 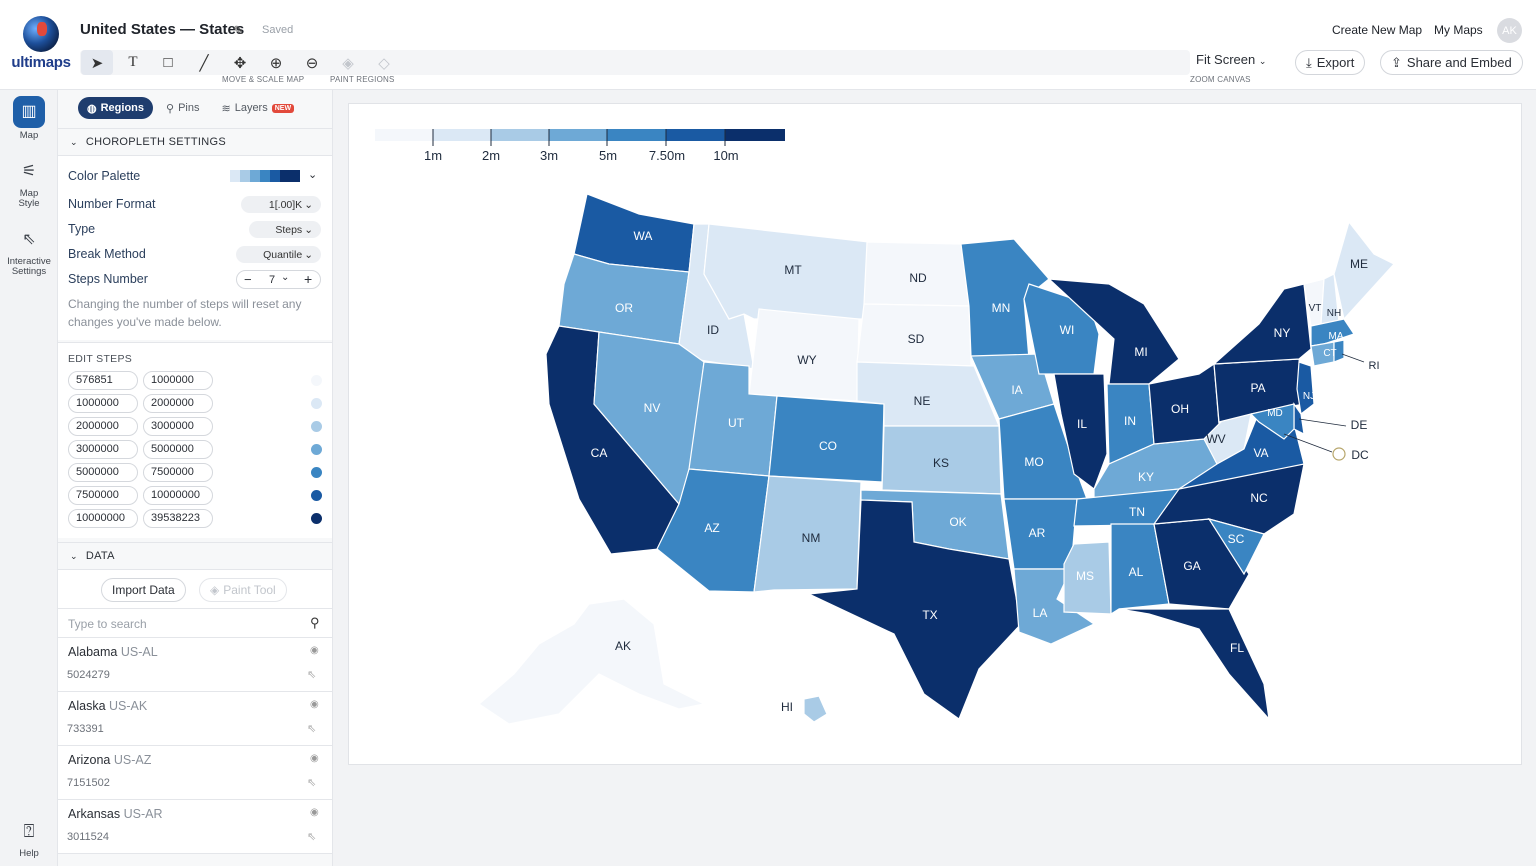 What do you see at coordinates (1231, 59) in the screenshot?
I see `fit-screen-dropdown: Fit Screen ⌄` at bounding box center [1231, 59].